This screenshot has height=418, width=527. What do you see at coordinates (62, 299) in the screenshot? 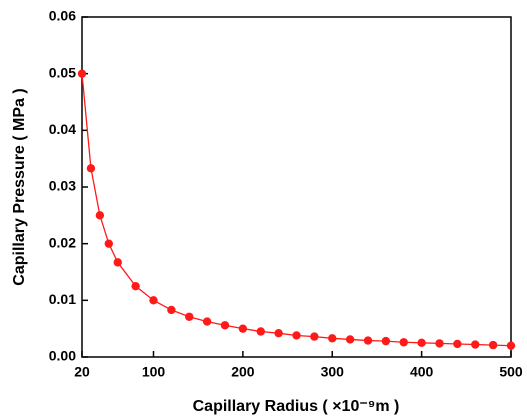
I see `y-tick-label: 0.01` at bounding box center [62, 299].